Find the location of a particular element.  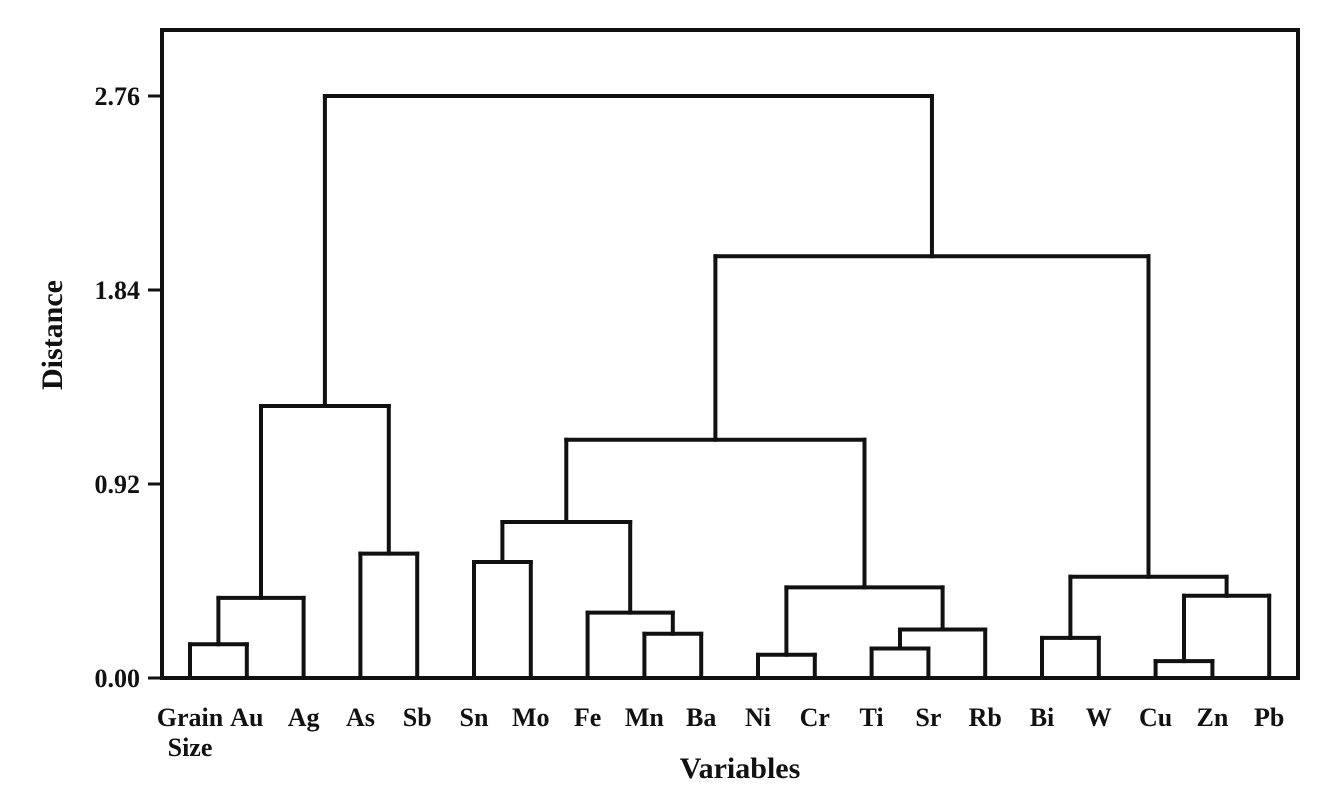

leaf-label: Cu is located at coordinates (1155, 717).